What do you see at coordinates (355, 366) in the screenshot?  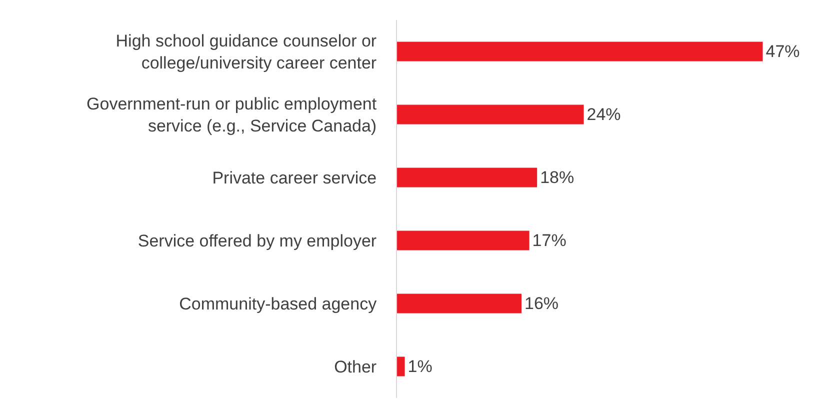 I see `y-tick-label: Other` at bounding box center [355, 366].